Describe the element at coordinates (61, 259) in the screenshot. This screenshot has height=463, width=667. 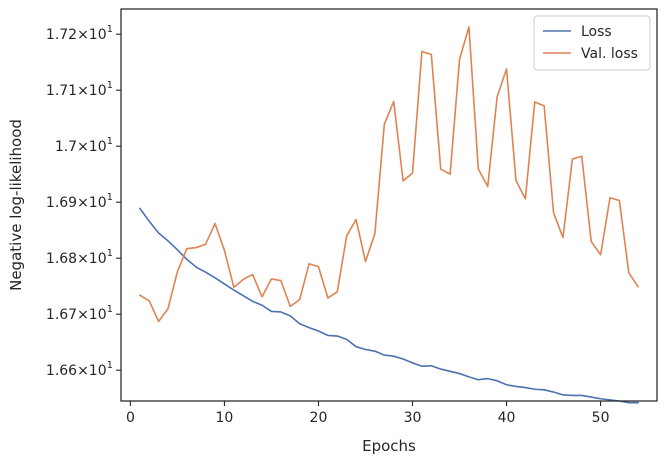
I see `y-tick-mantissa: 1.68` at that location.